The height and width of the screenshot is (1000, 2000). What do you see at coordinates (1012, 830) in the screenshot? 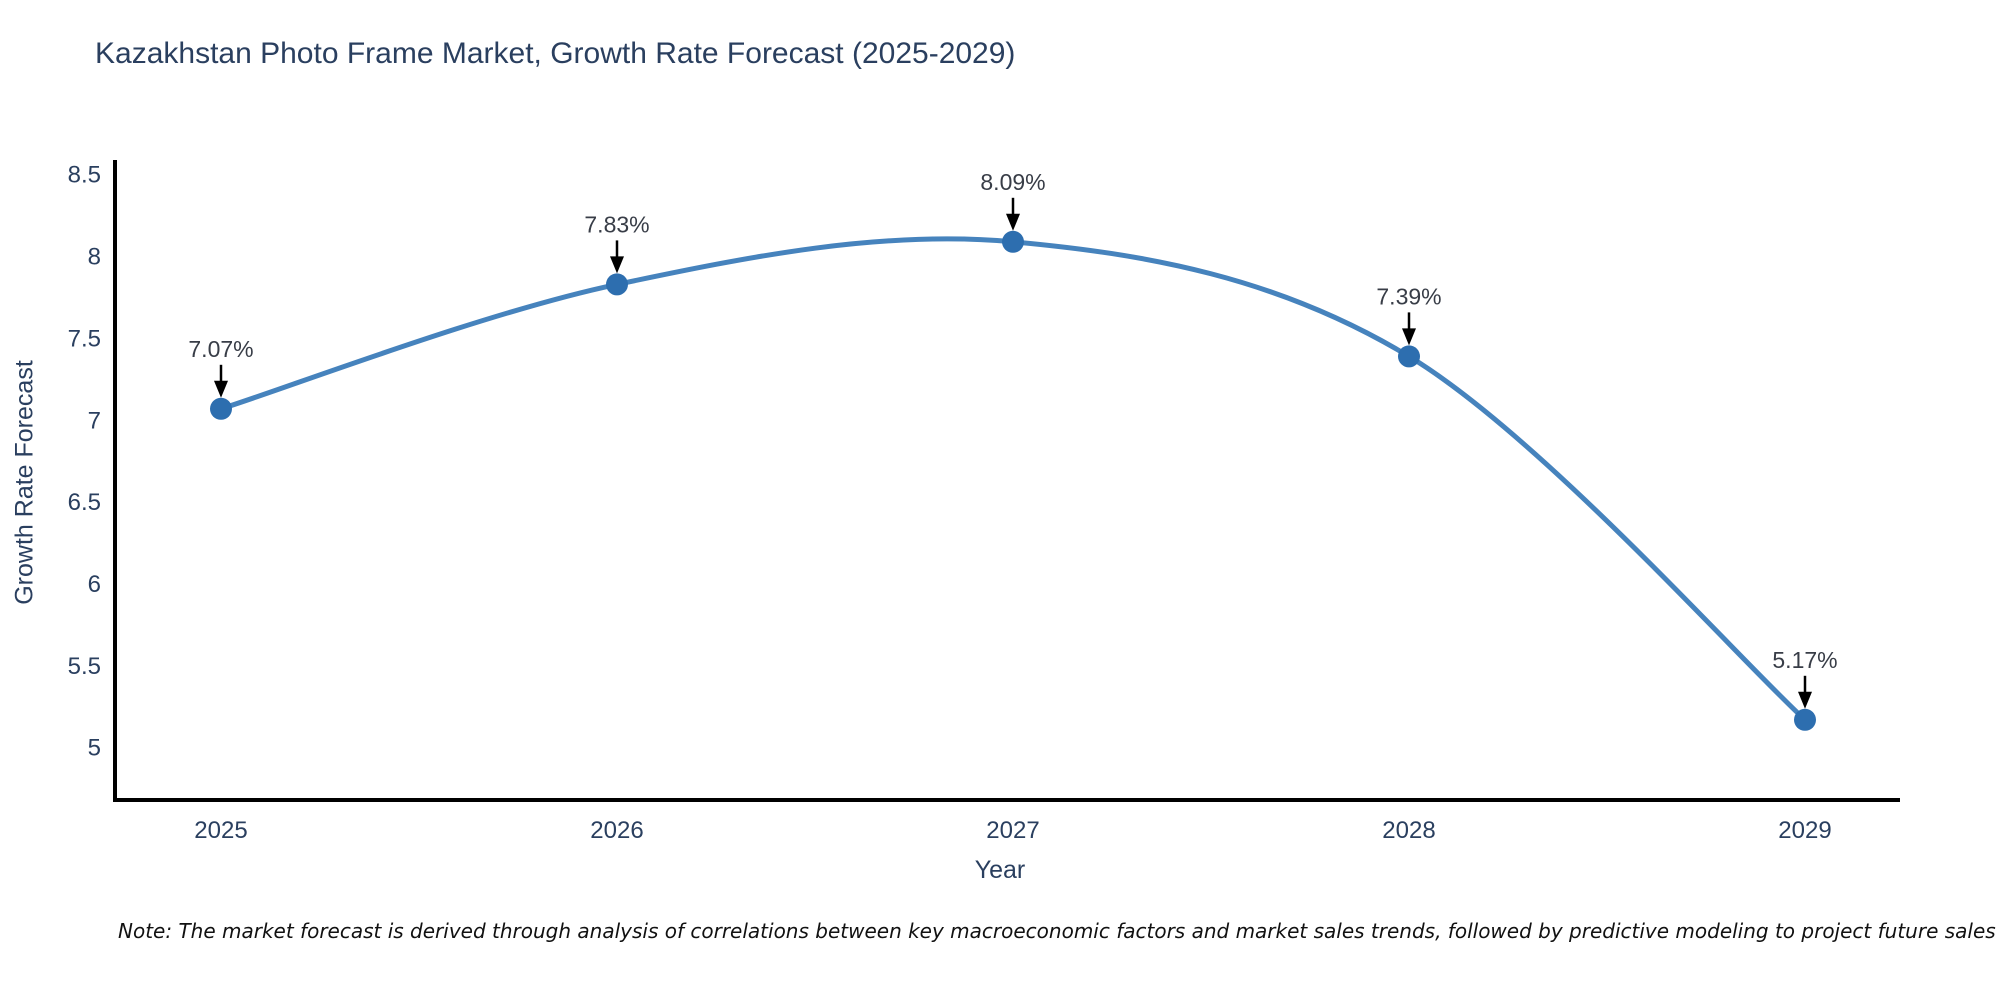
I see `x-tick-2027: 2027` at bounding box center [1012, 830].